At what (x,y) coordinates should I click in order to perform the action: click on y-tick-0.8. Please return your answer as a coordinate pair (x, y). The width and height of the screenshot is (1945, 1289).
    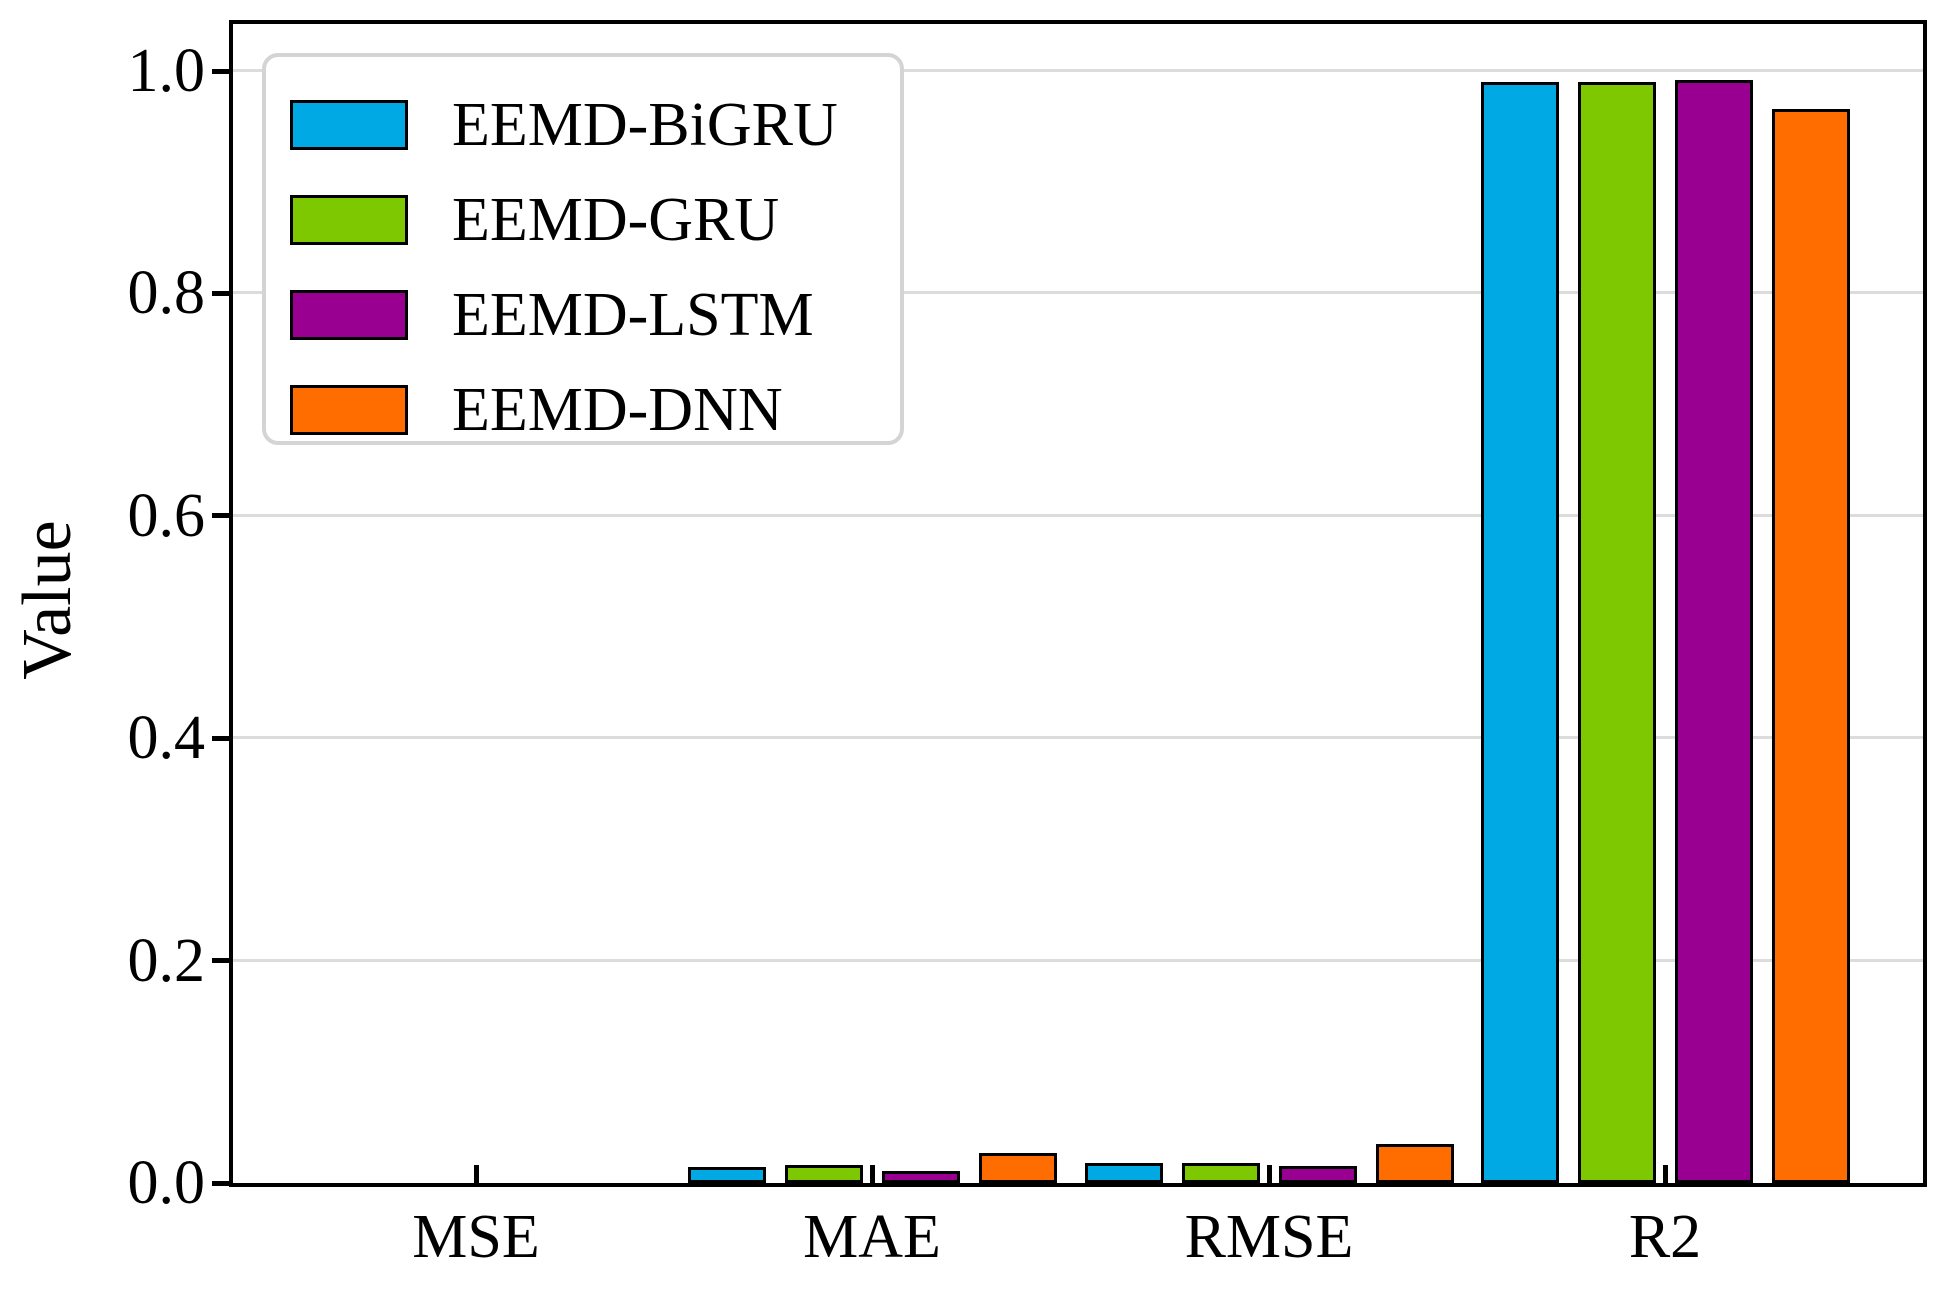
    Looking at the image, I should click on (220, 293).